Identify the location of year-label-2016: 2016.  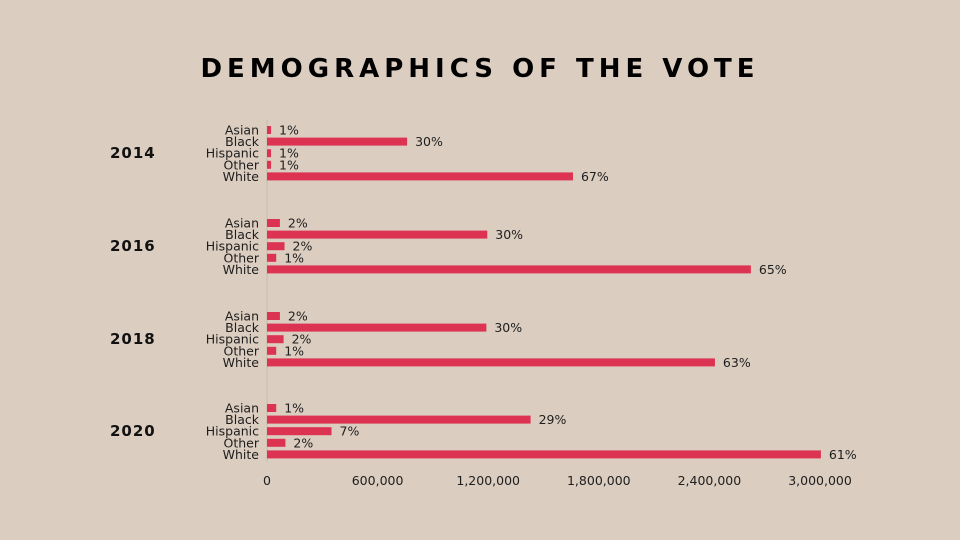
(133, 246).